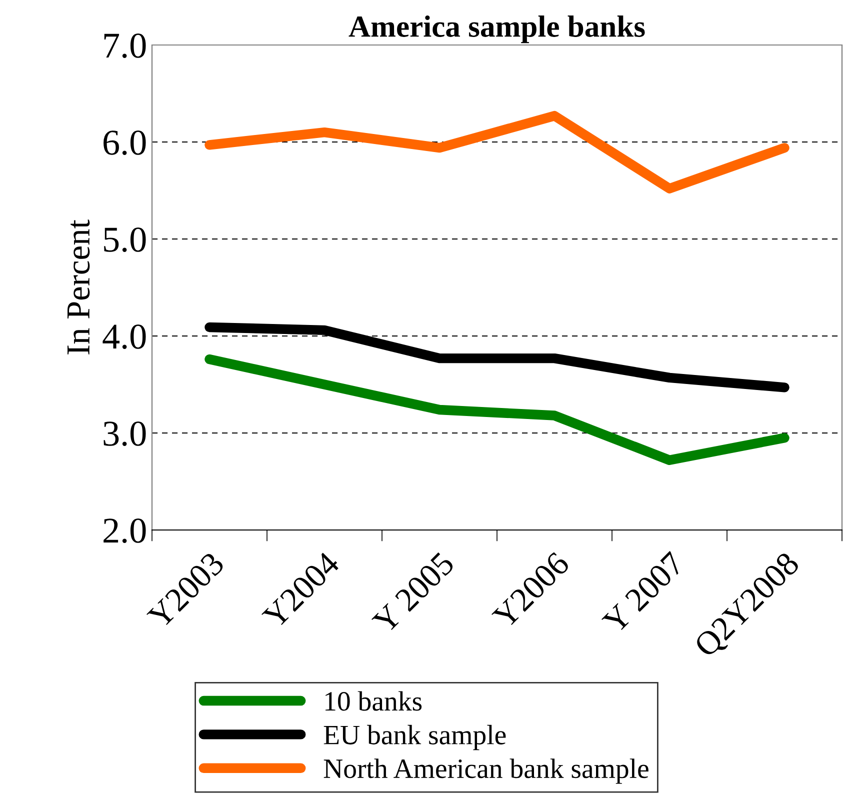  I want to click on chart-title: America sample banks, so click(496, 29).